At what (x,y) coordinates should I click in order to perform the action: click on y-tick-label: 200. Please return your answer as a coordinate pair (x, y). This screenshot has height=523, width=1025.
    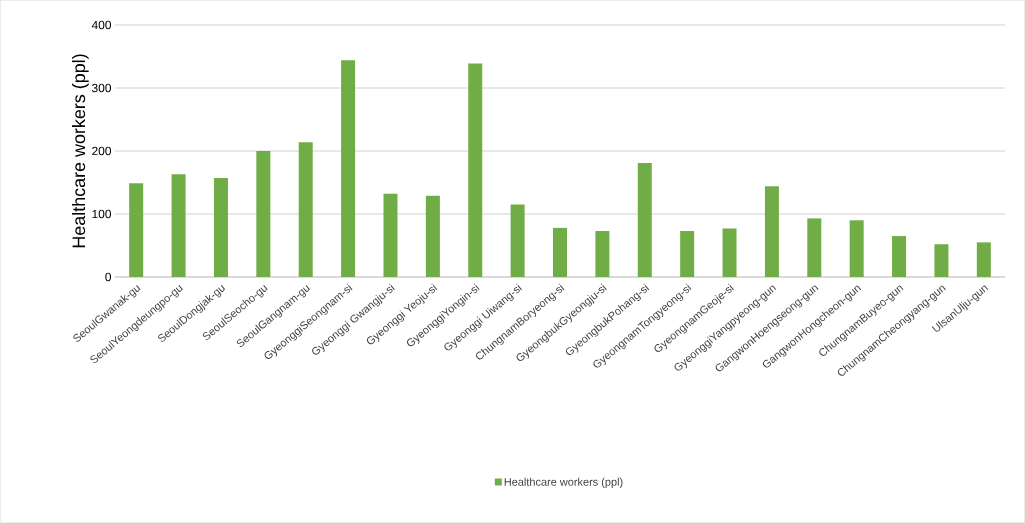
    Looking at the image, I should click on (102, 151).